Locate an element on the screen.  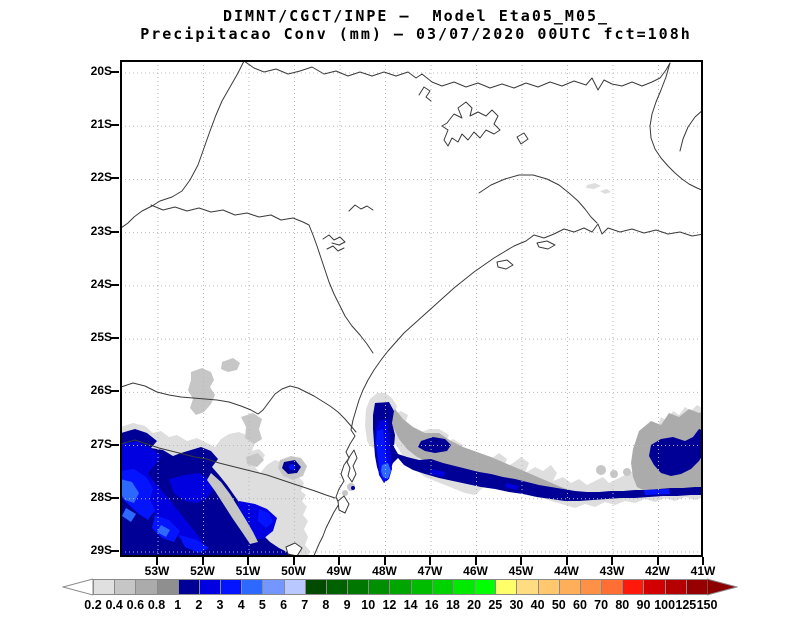
island-sao-sebastiao is located at coordinates (505, 264).